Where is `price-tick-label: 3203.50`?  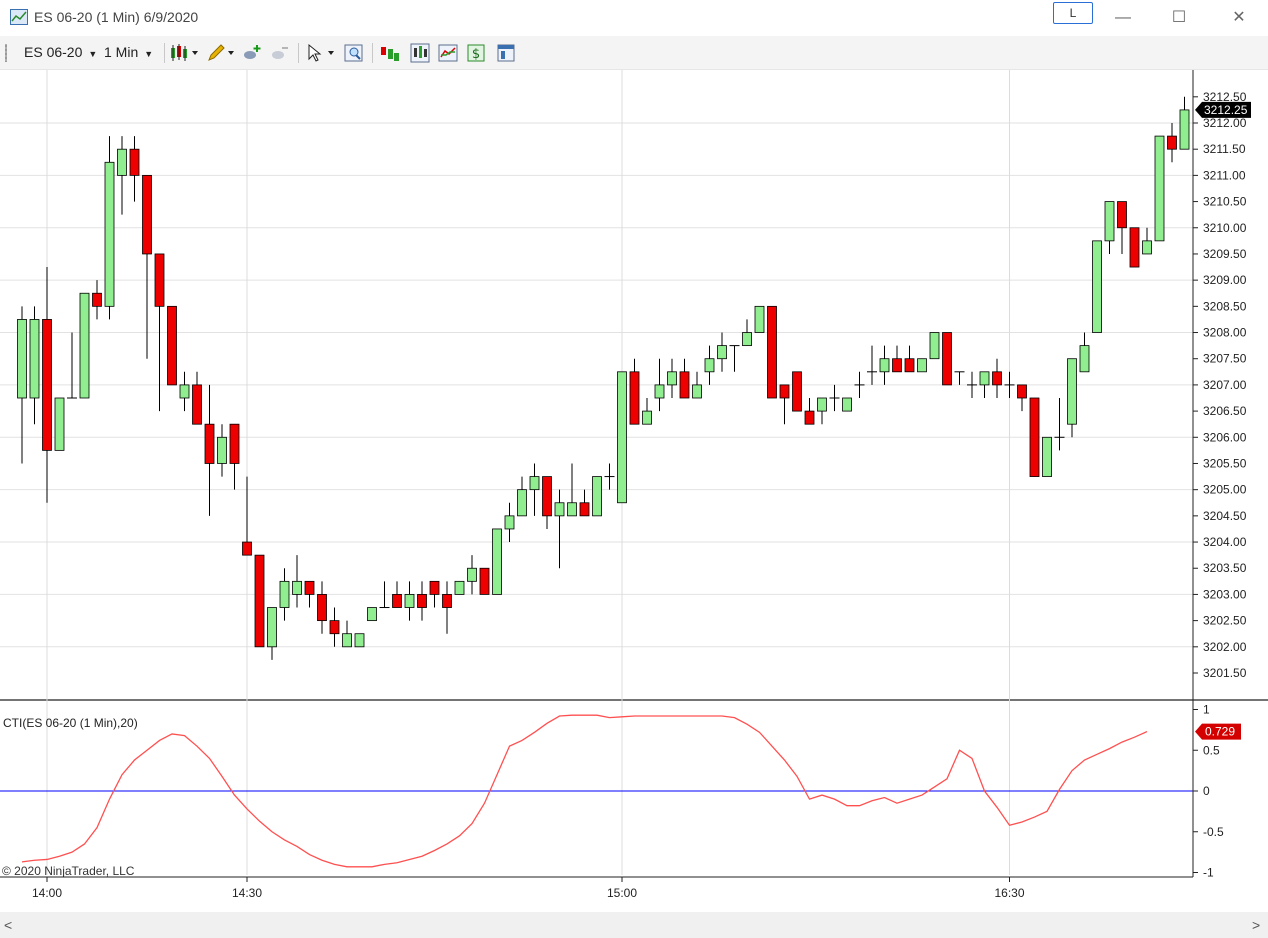
price-tick-label: 3203.50 is located at coordinates (1225, 568).